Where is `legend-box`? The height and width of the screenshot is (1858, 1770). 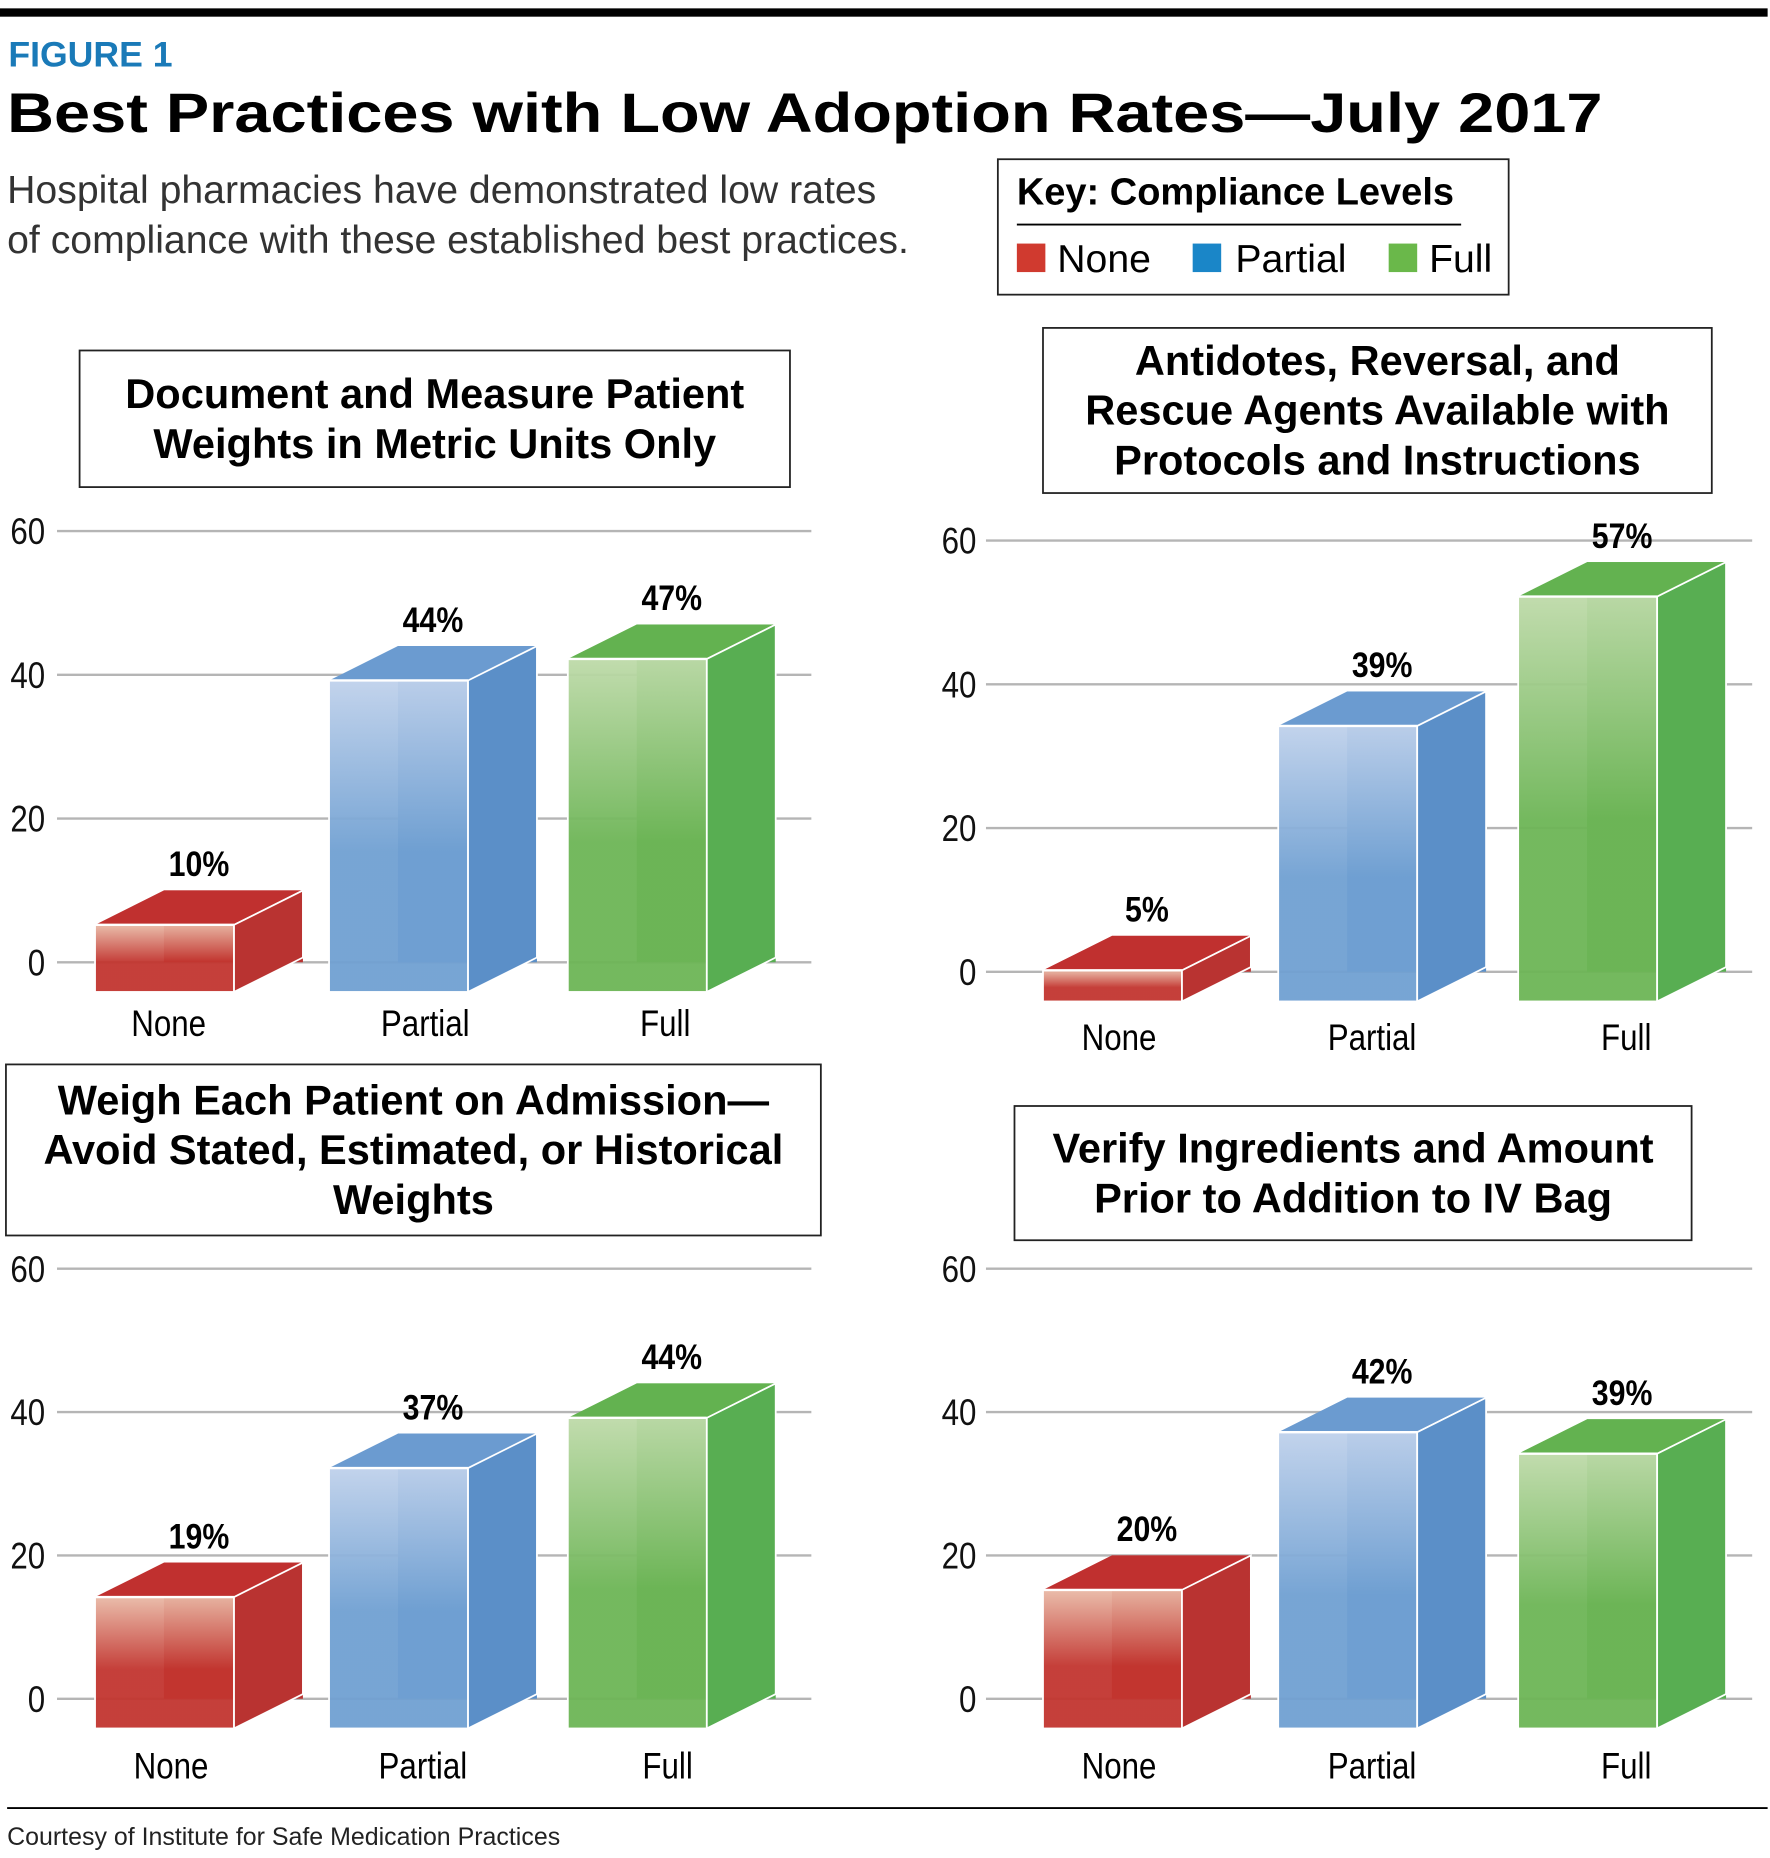 legend-box is located at coordinates (1253, 227).